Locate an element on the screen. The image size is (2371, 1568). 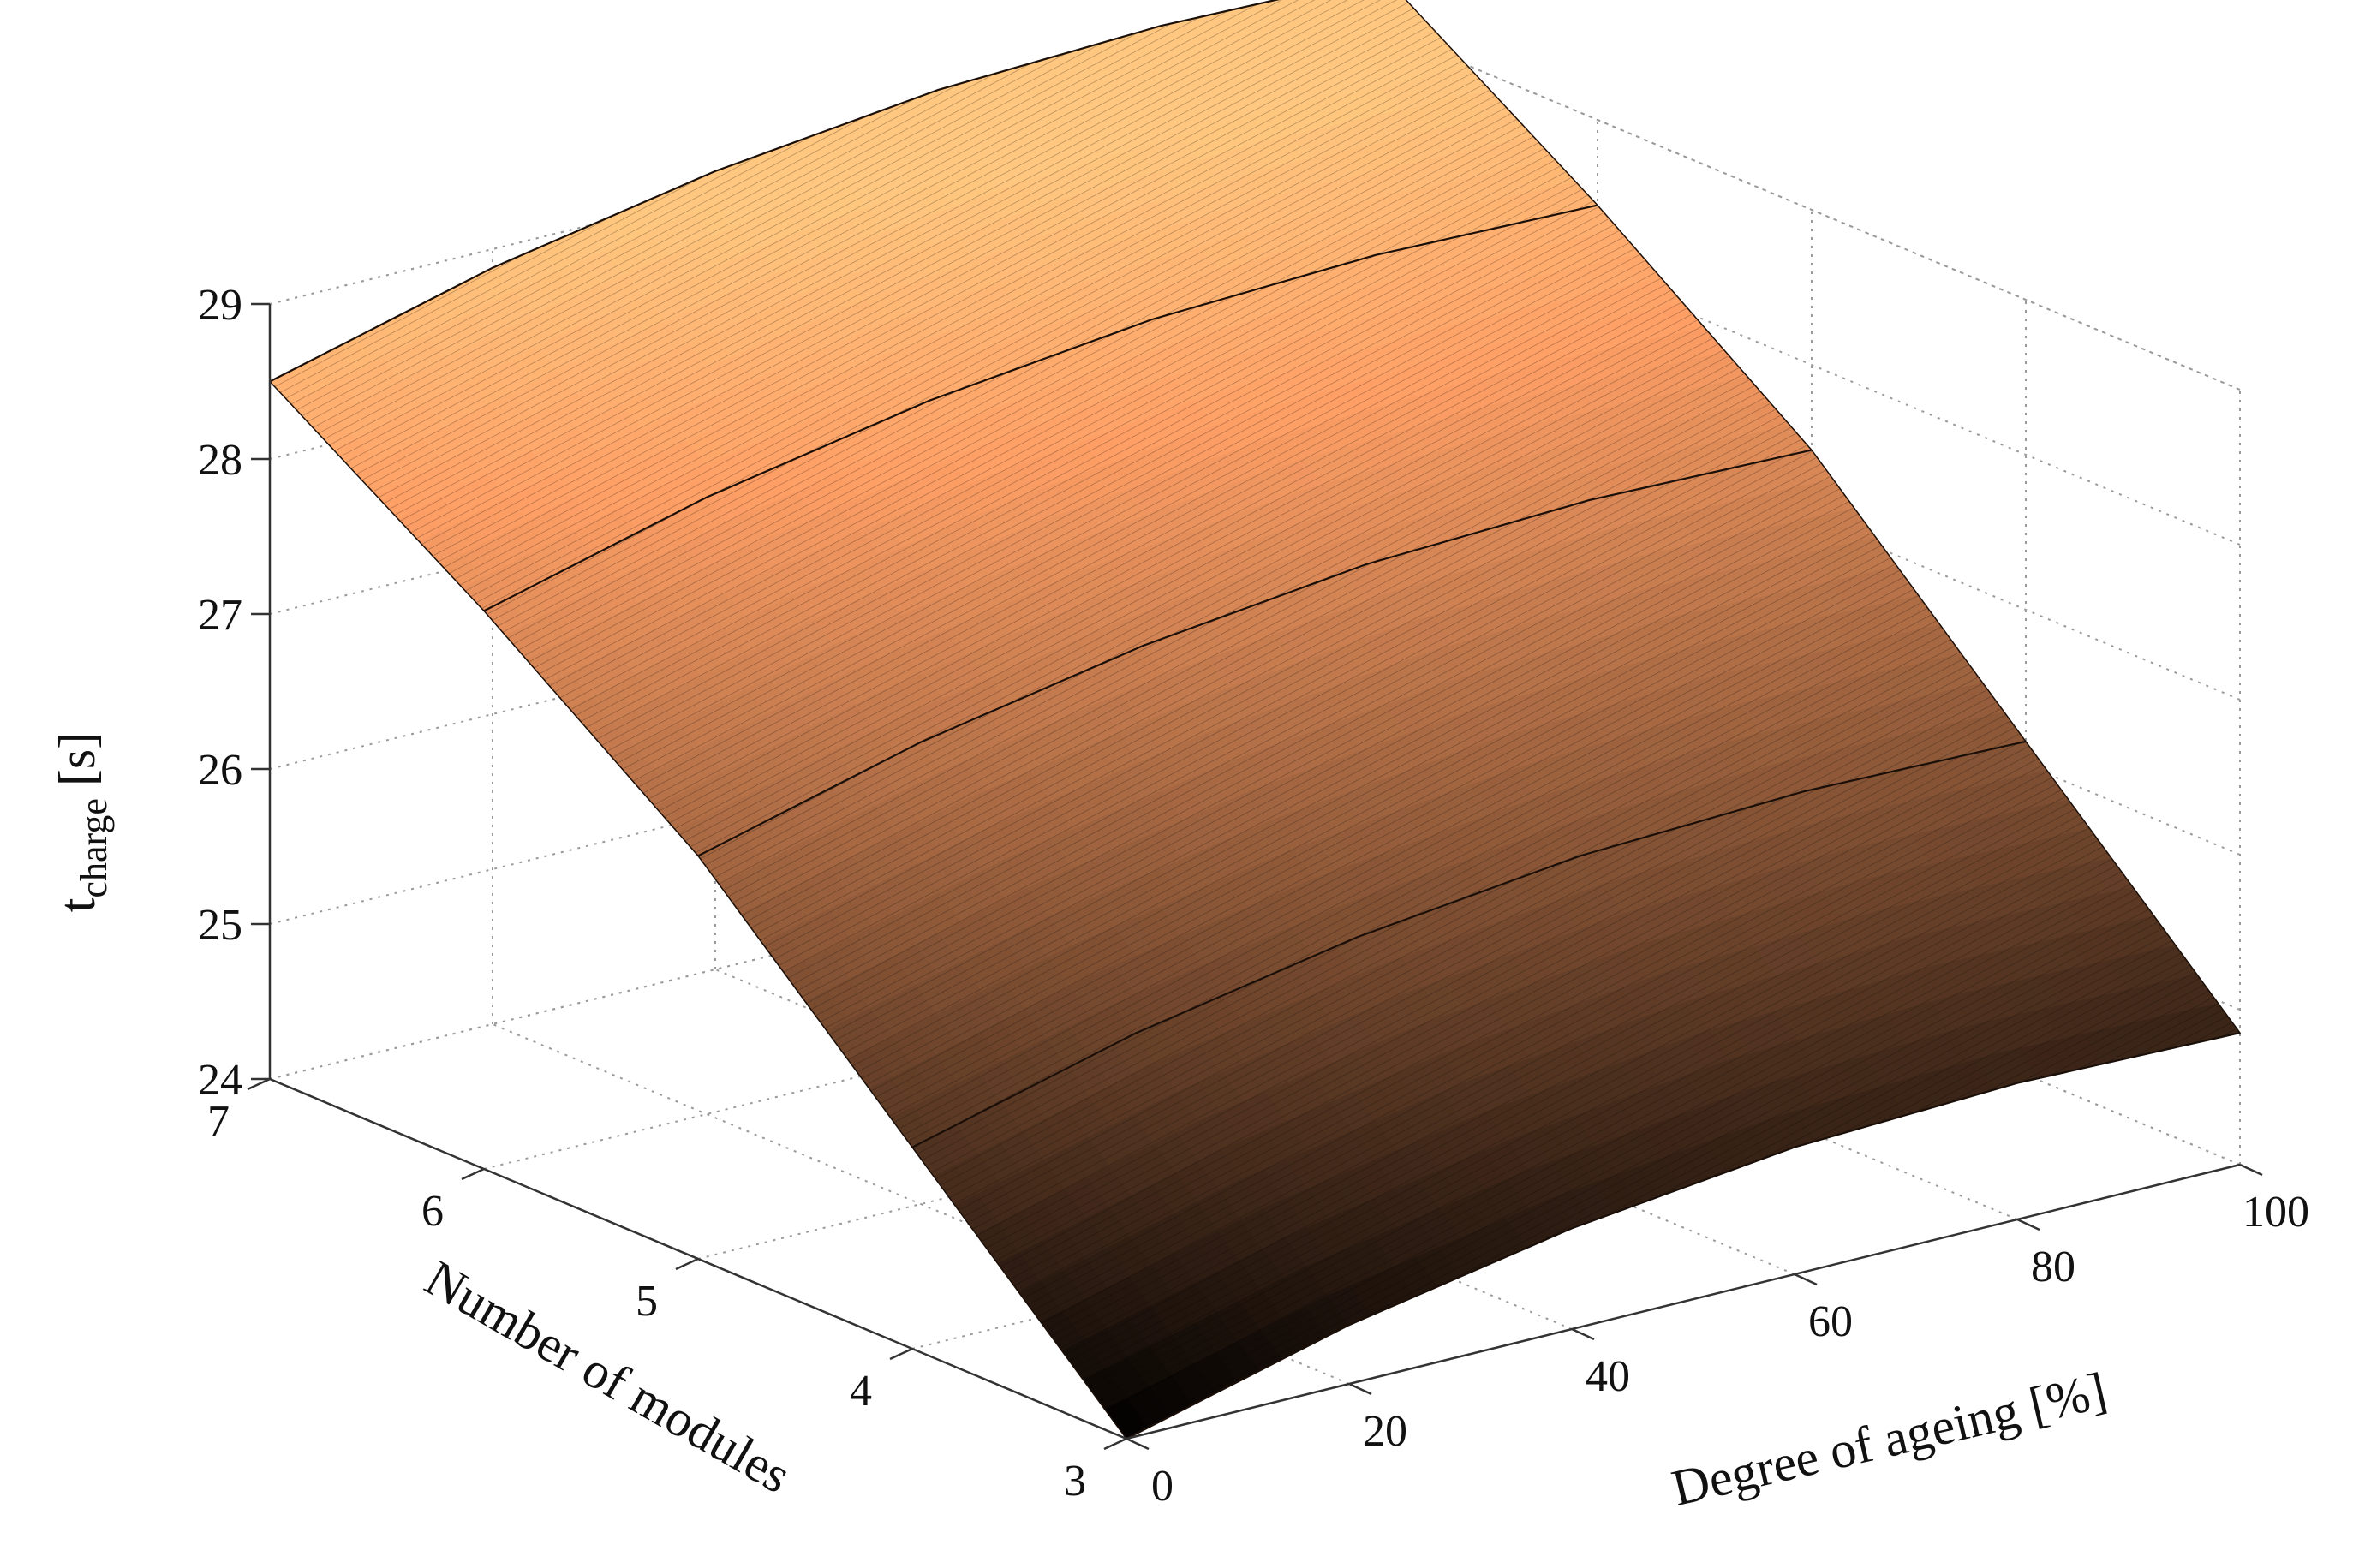
z-tick-label: 26 is located at coordinates (220, 770).